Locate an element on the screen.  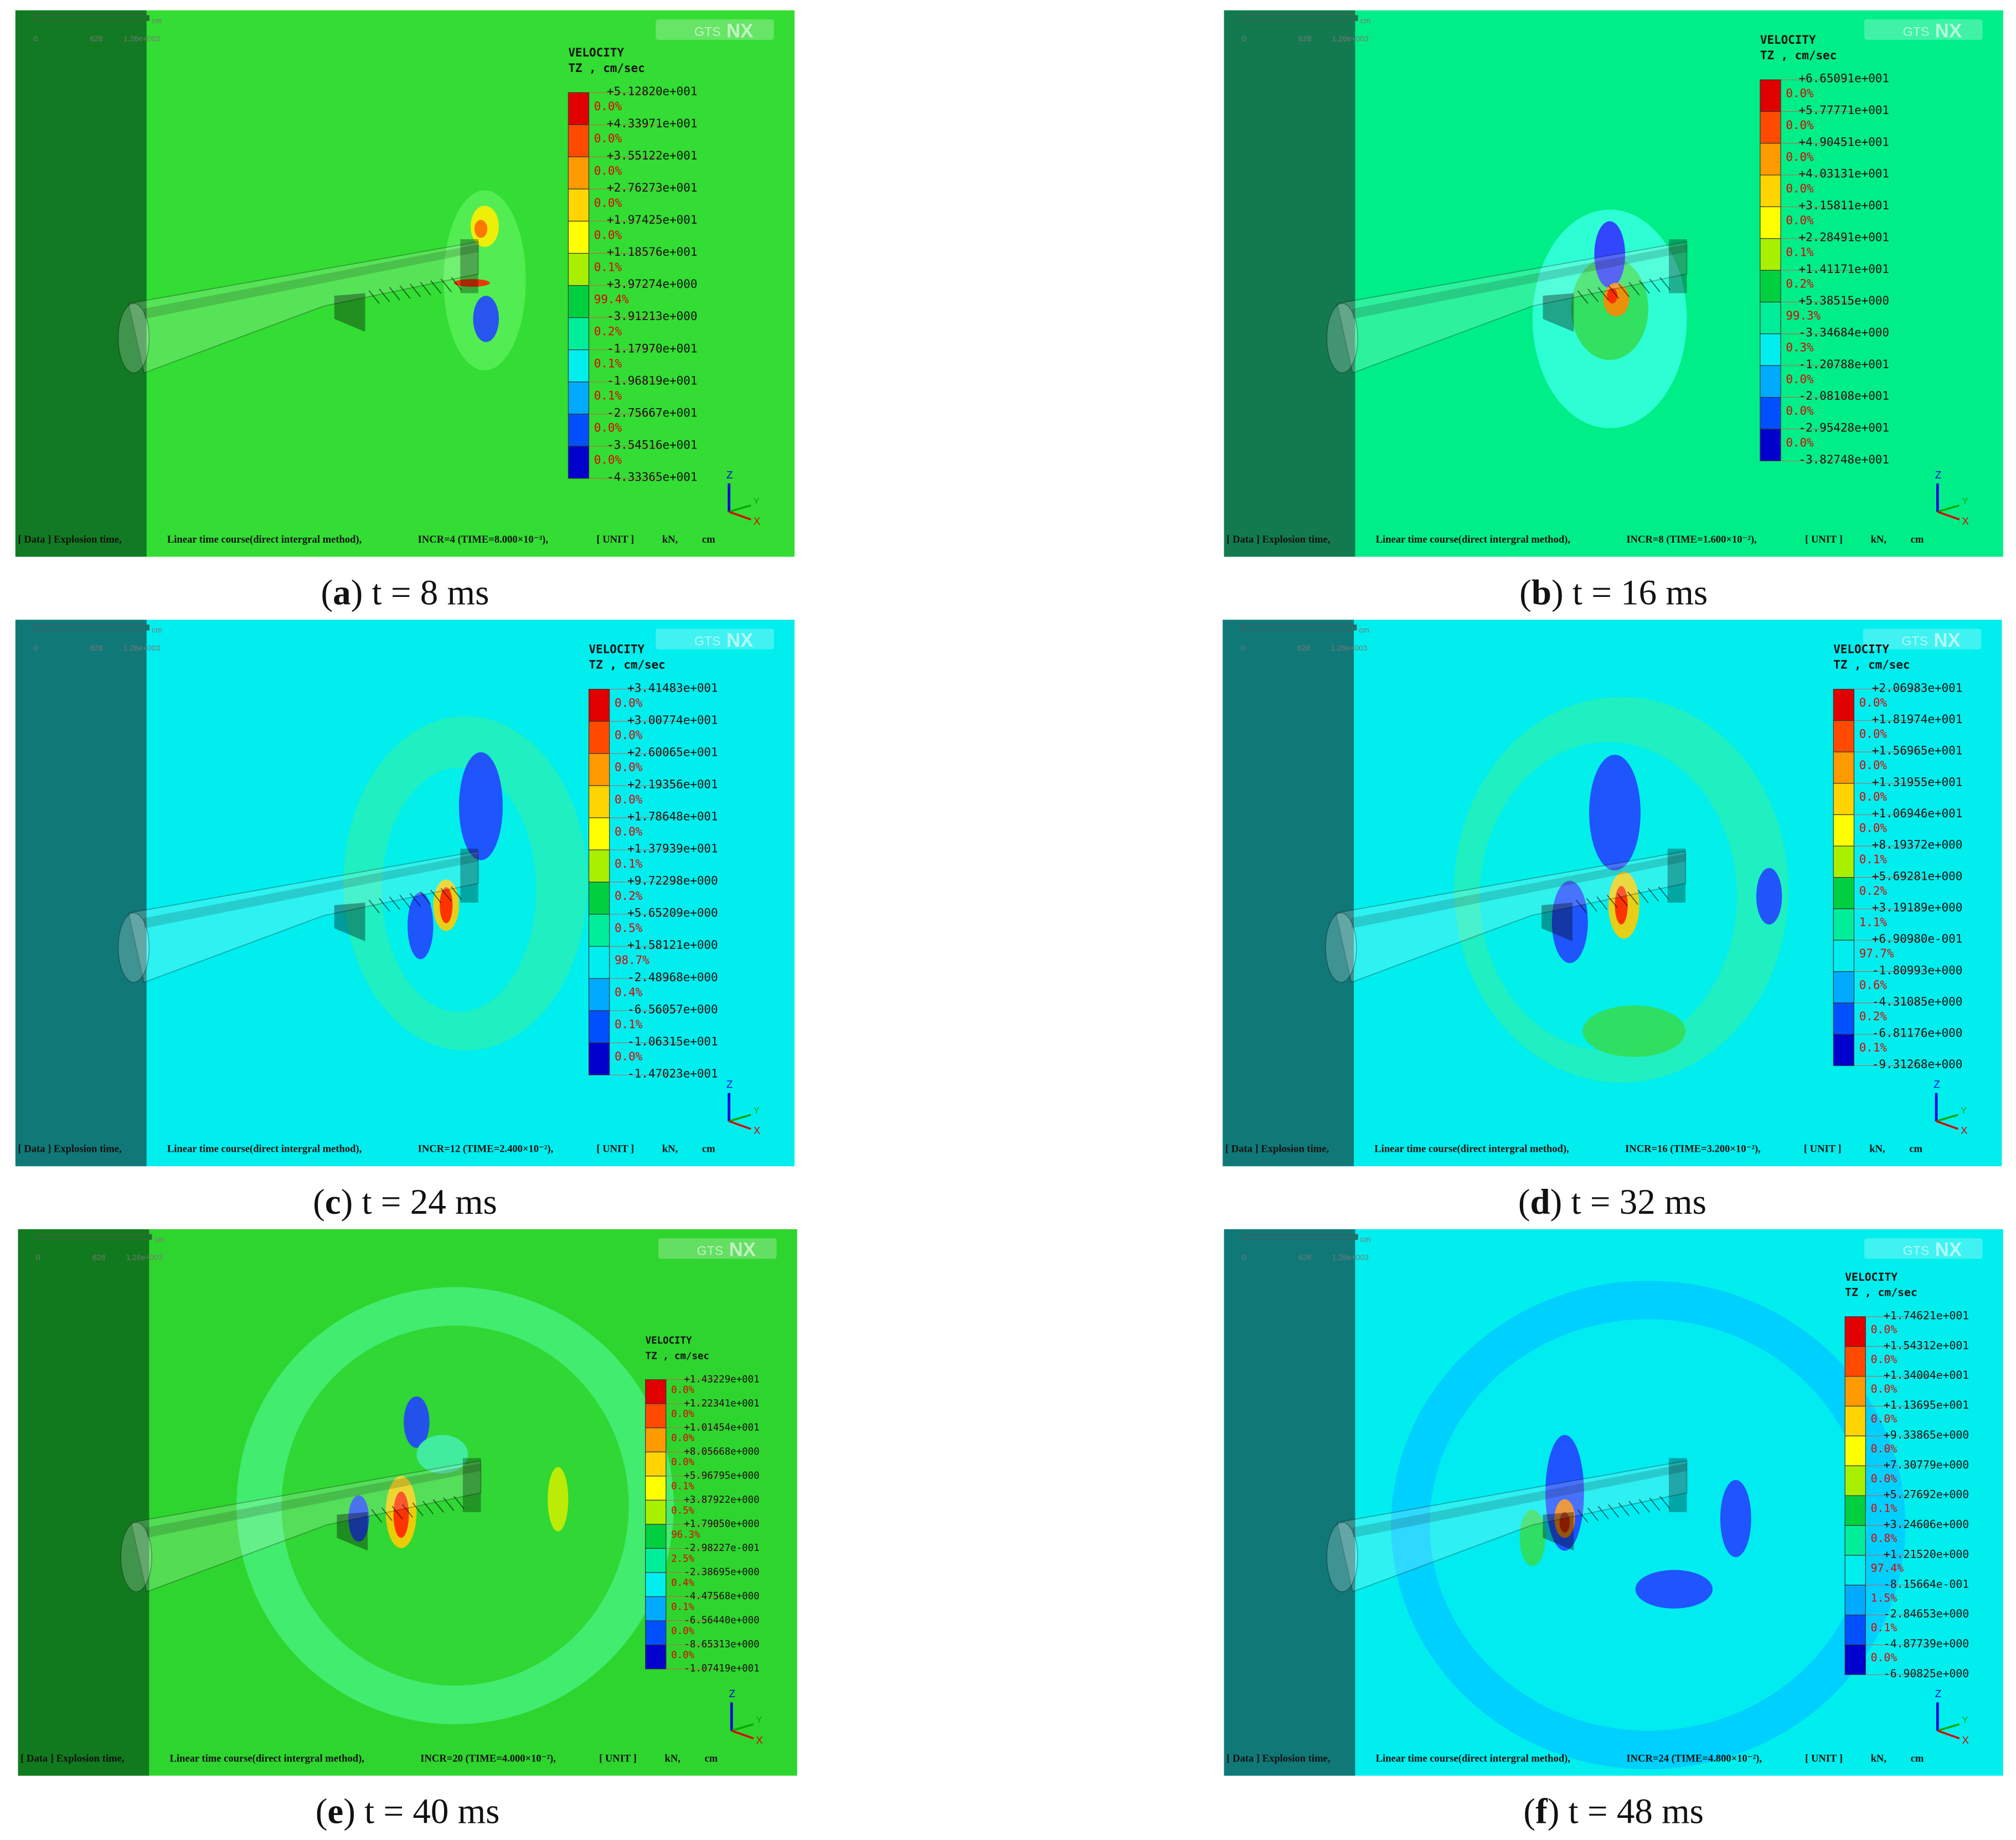
legend-percent: 0.8% is located at coordinates (1884, 1538).